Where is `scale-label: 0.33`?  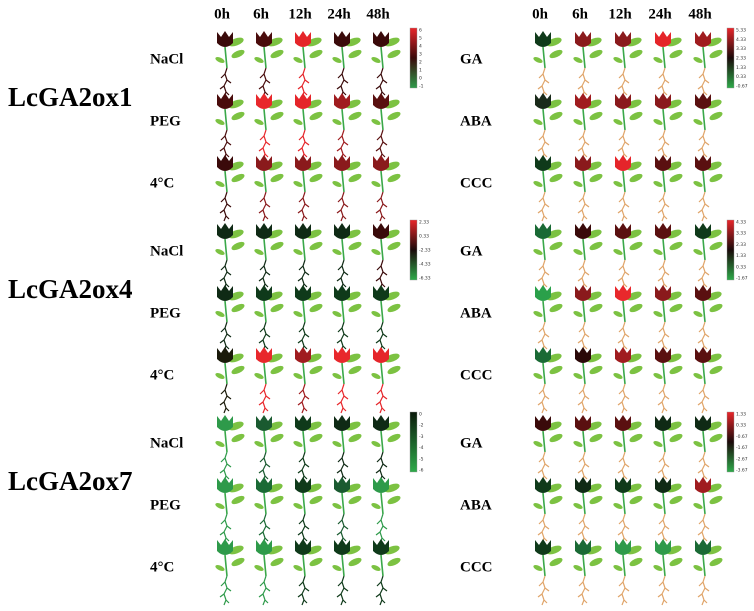
scale-label: 0.33 is located at coordinates (741, 77).